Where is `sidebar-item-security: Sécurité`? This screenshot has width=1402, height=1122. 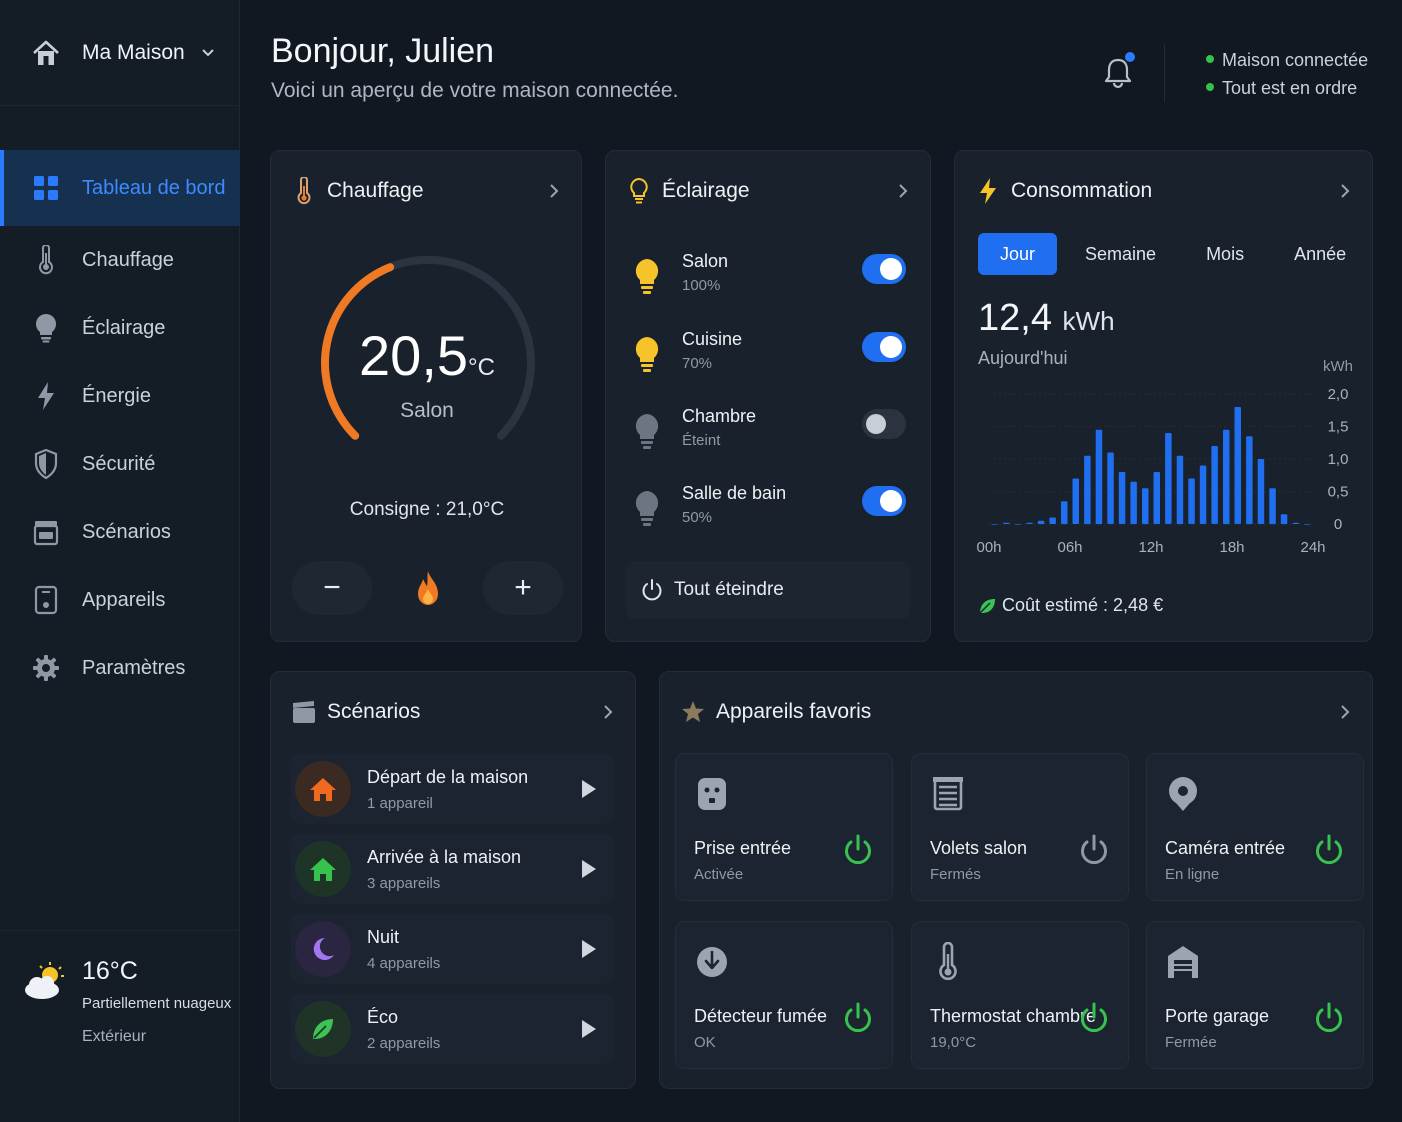 sidebar-item-security: Sécurité is located at coordinates (120, 464).